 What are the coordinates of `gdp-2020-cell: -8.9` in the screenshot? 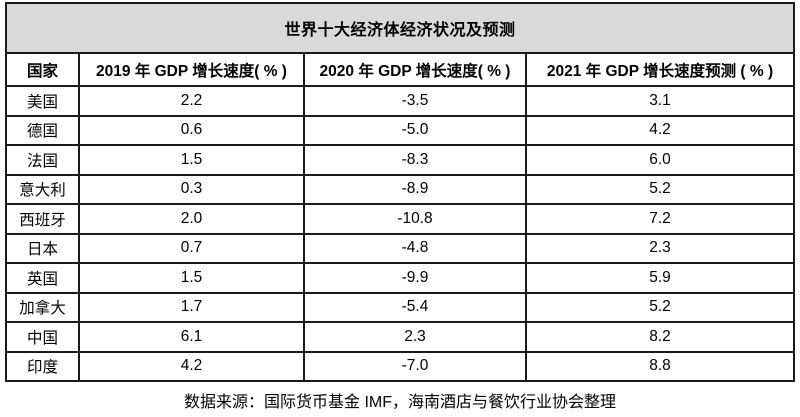 It's located at (415, 189).